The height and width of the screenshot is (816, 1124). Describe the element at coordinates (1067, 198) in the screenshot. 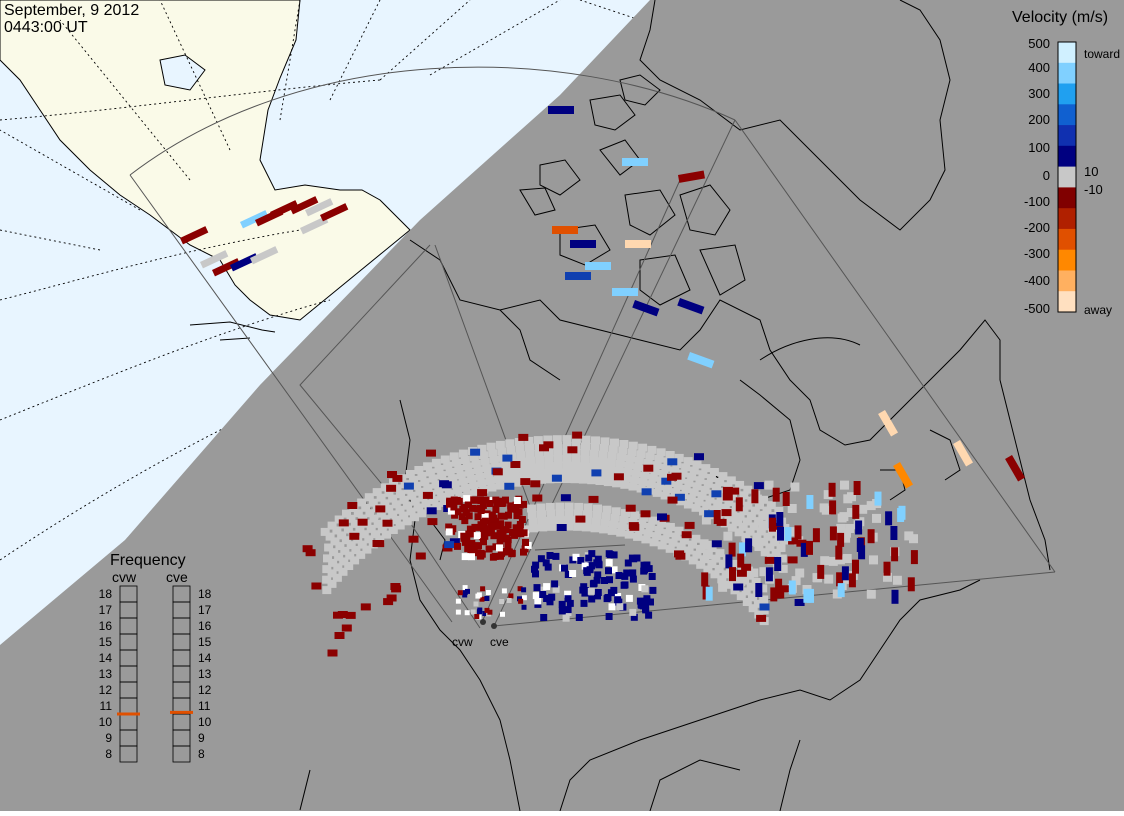

I see `velocity-swatch` at that location.